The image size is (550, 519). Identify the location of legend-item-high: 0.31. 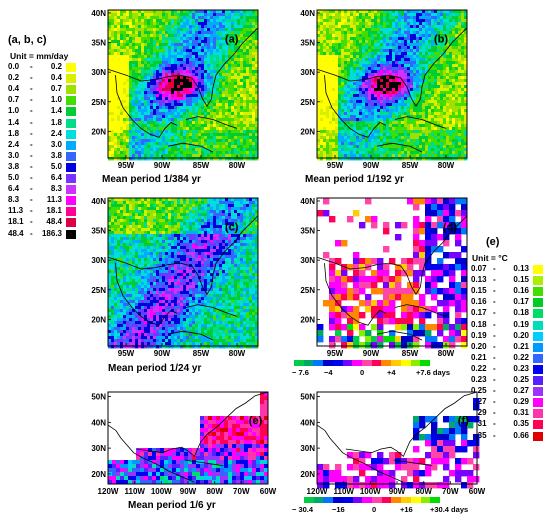
(521, 413).